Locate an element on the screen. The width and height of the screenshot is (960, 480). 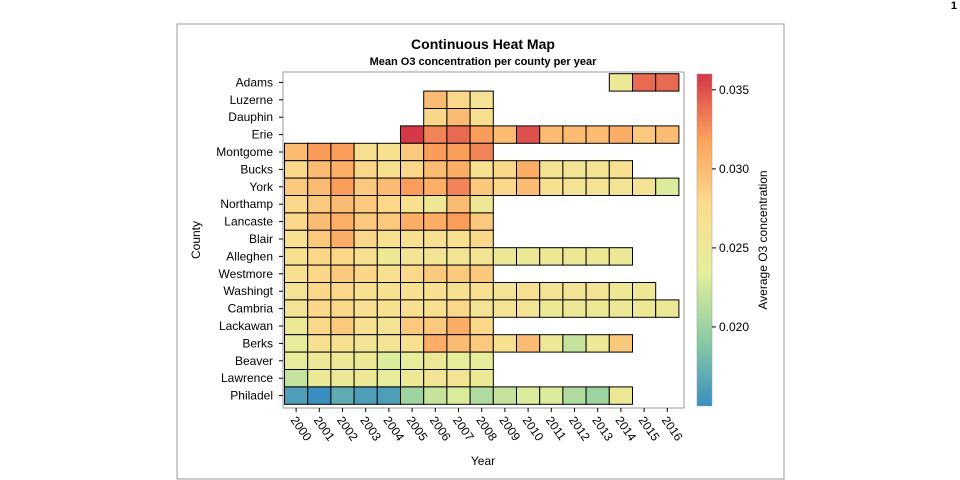
y-tick-label: Lancaste is located at coordinates (248, 222).